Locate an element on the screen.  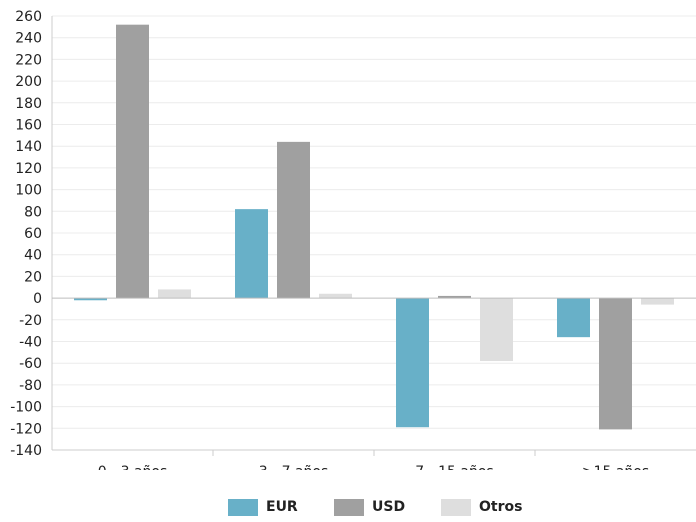
y-tick-label: -80 is located at coordinates (30, 386).